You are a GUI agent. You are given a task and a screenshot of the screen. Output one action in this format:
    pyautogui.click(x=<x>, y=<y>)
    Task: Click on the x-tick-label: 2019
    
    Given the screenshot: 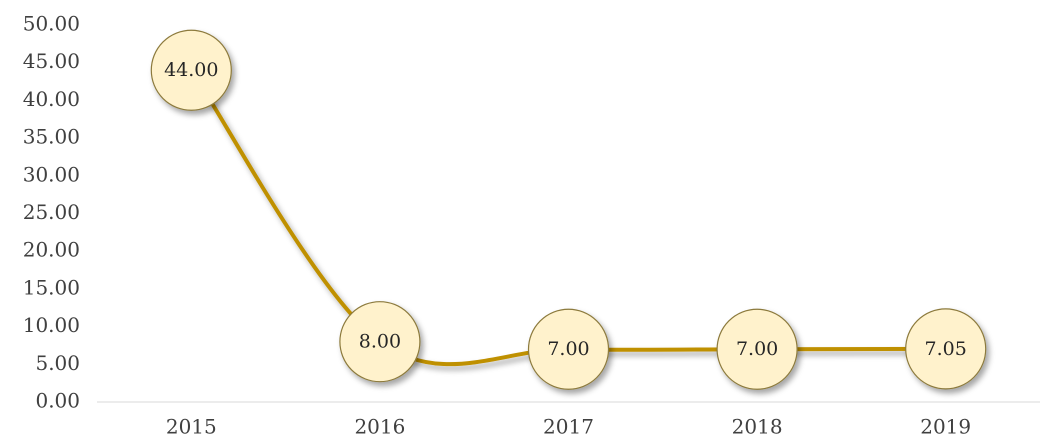 What is the action you would take?
    pyautogui.click(x=945, y=427)
    